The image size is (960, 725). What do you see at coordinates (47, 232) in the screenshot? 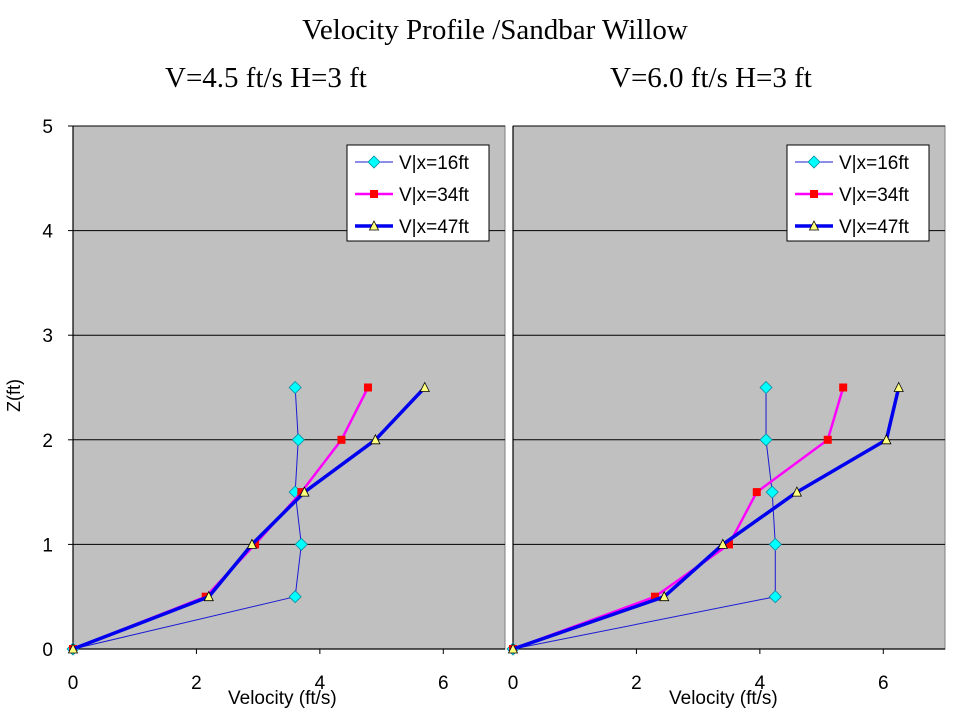
I see `y-tick-label: 4` at bounding box center [47, 232].